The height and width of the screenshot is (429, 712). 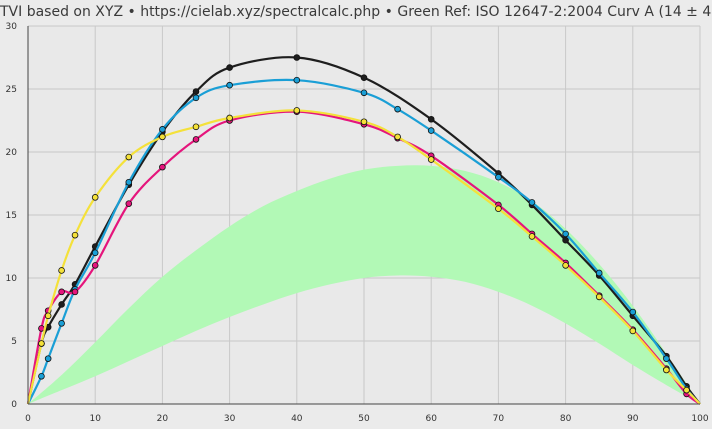 What do you see at coordinates (566, 419) in the screenshot?
I see `x-tick-label: 80` at bounding box center [566, 419].